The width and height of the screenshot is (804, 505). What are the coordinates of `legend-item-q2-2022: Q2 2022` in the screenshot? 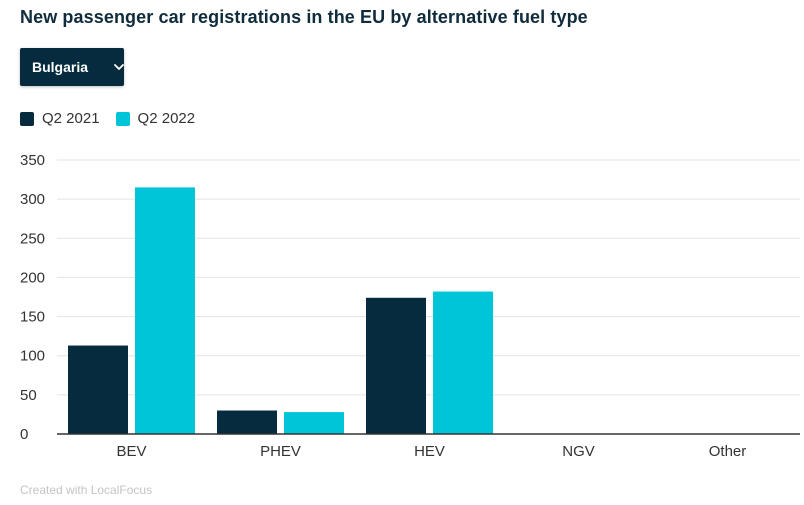 It's located at (155, 118).